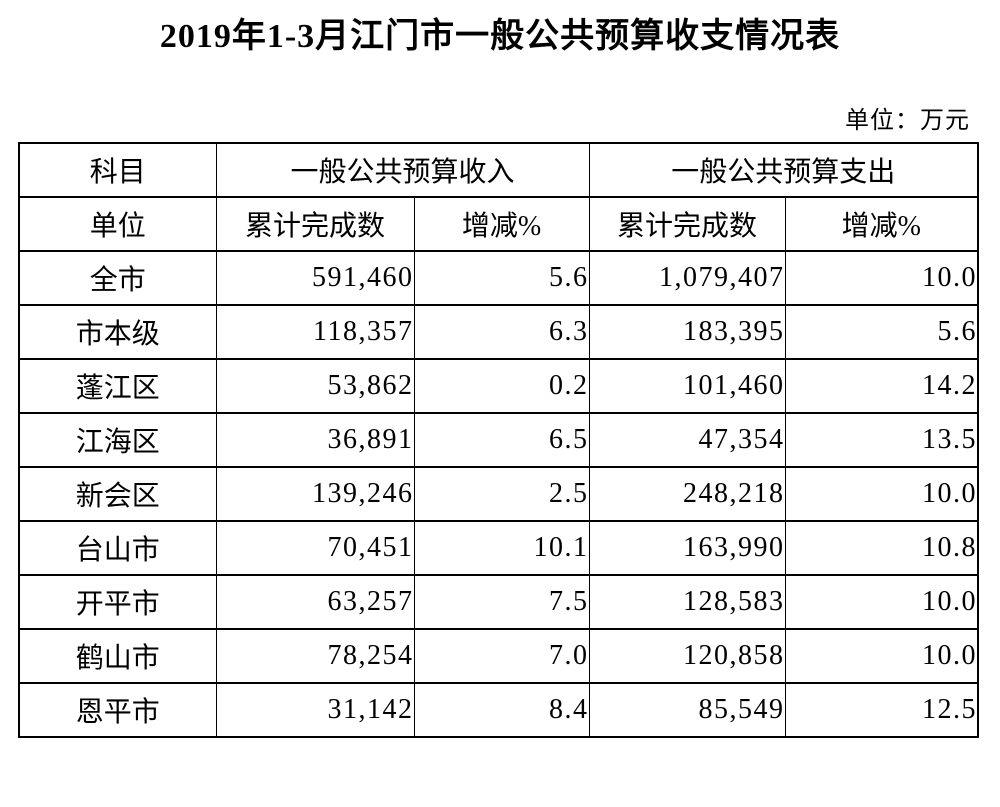  I want to click on expenditure-change-cell: 5.6, so click(881, 332).